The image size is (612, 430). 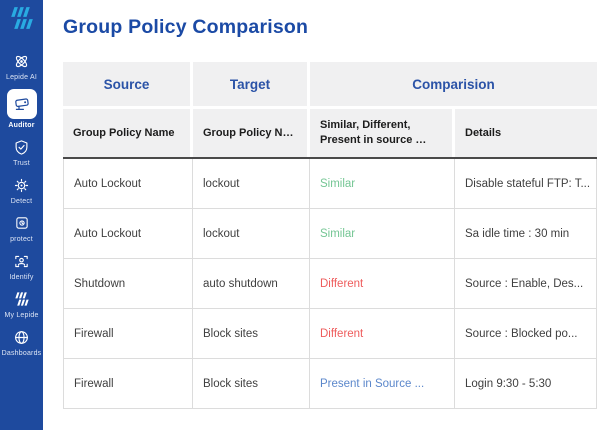 What do you see at coordinates (21, 104) in the screenshot?
I see `camera-icon` at bounding box center [21, 104].